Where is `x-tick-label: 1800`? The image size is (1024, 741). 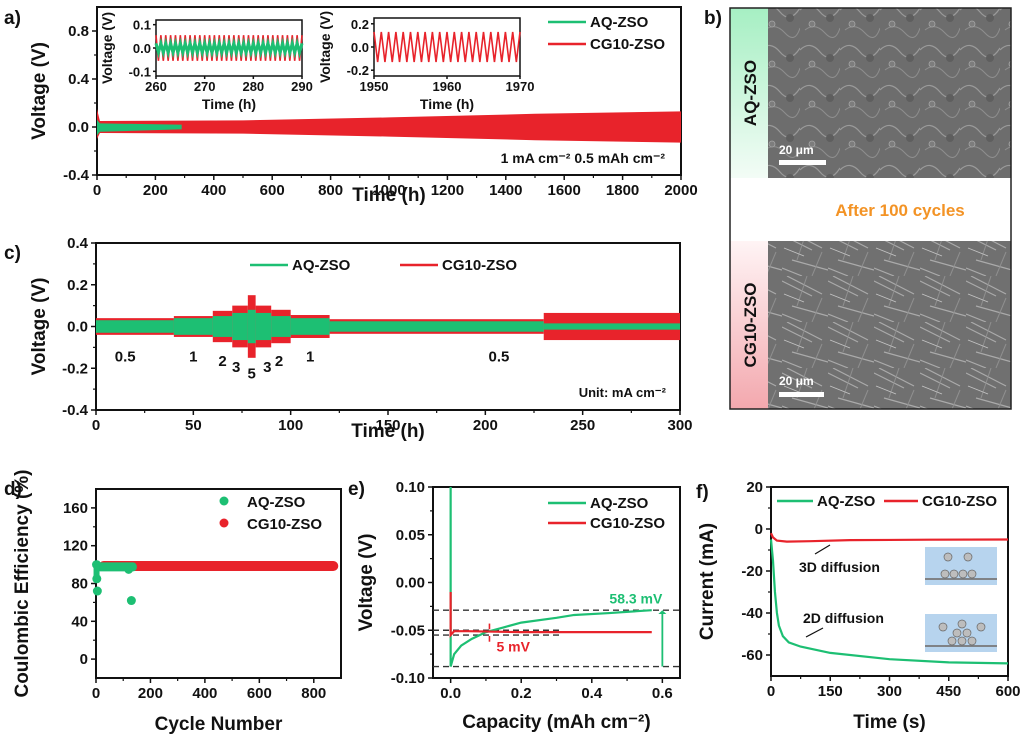 x-tick-label: 1800 is located at coordinates (622, 190).